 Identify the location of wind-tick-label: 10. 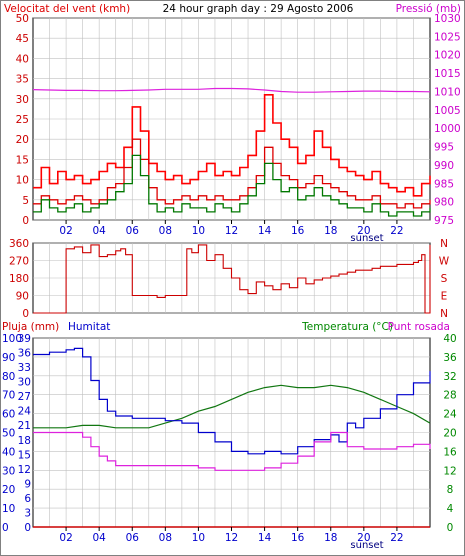
(22, 181).